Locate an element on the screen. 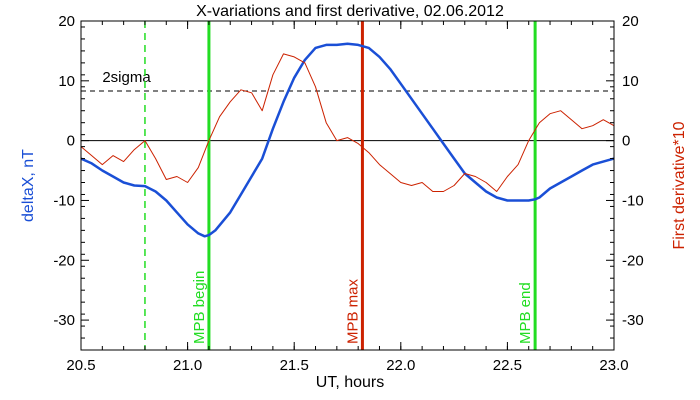 Image resolution: width=700 pixels, height=400 pixels. marker-label-2: MPB begin is located at coordinates (199, 307).